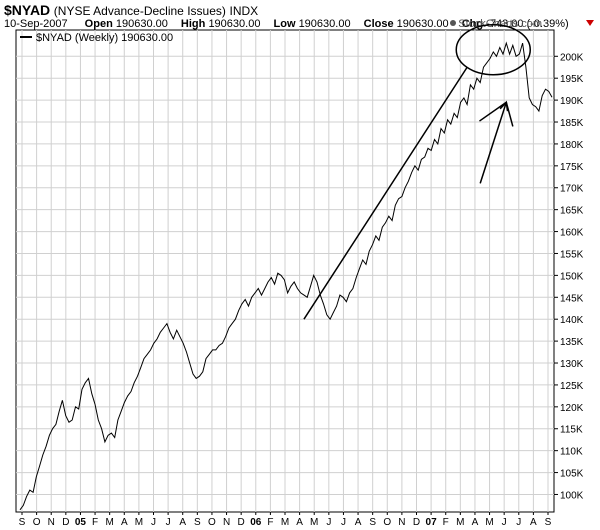 This screenshot has height=530, width=600. Describe the element at coordinates (244, 11) in the screenshot. I see `exchange: INDX` at that location.